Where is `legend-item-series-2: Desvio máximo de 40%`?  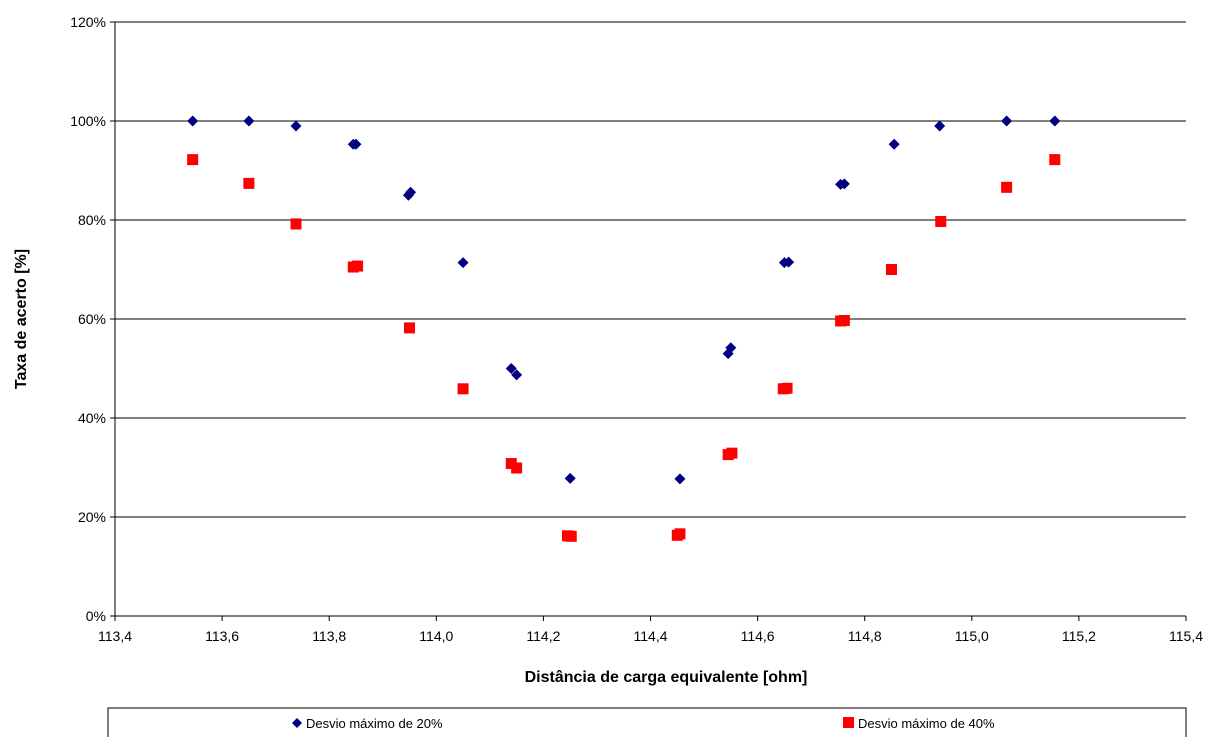 legend-item-series-2: Desvio máximo de 40% is located at coordinates (919, 723).